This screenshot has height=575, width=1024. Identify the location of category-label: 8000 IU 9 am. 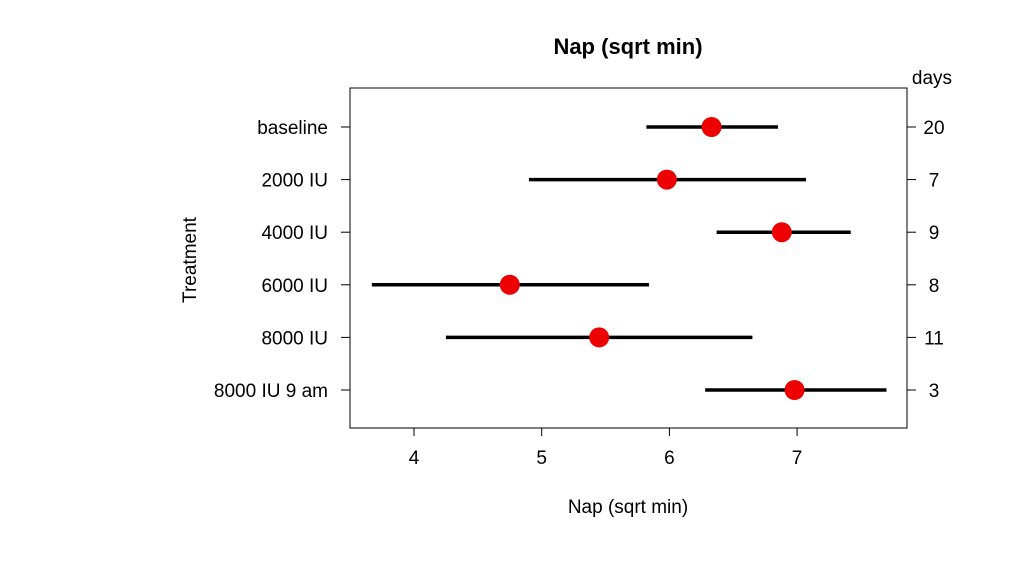
(271, 391).